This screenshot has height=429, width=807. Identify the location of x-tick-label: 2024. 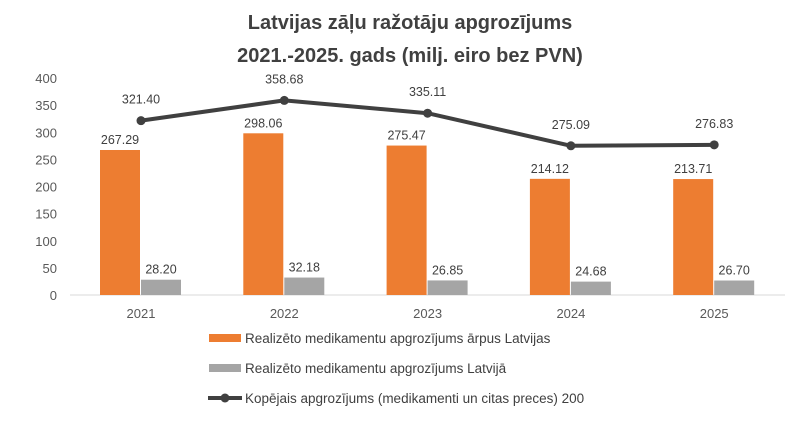
(570, 313).